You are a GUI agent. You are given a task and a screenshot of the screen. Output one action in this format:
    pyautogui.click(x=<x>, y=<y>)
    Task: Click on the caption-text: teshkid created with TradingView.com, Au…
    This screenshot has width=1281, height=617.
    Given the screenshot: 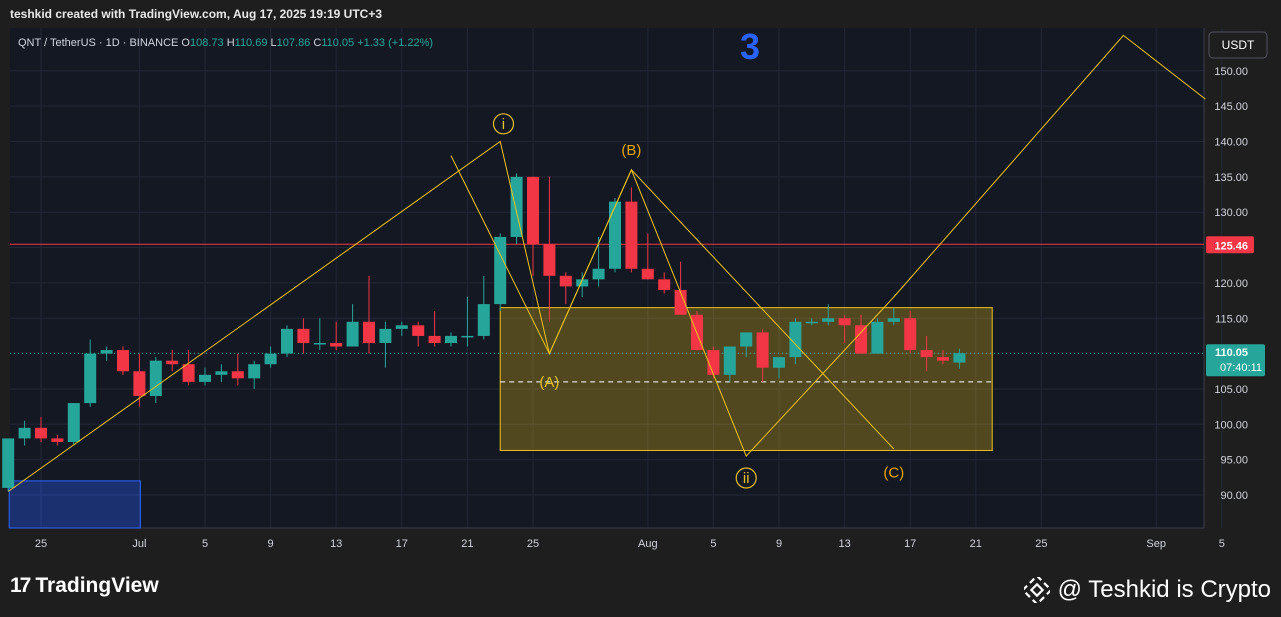 What is the action you would take?
    pyautogui.click(x=196, y=14)
    